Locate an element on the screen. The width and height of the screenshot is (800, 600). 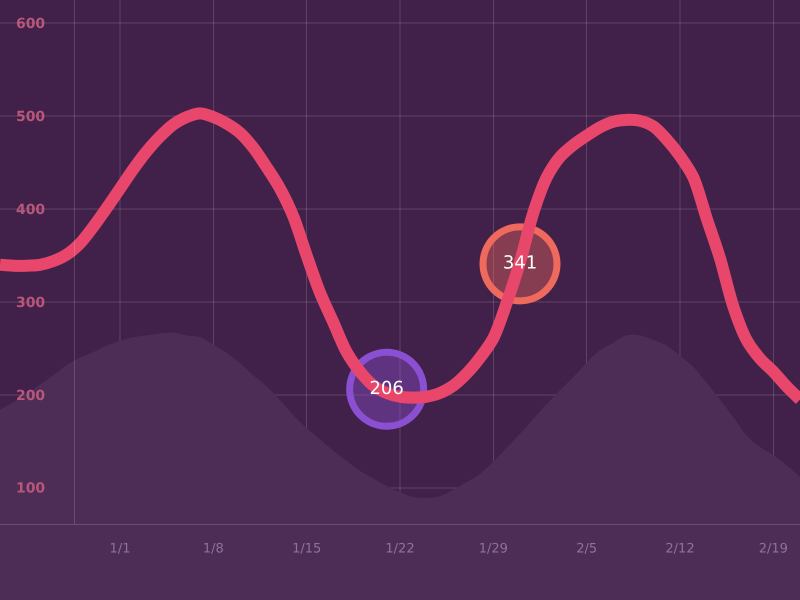
x-tick-label: 2/5 is located at coordinates (587, 549).